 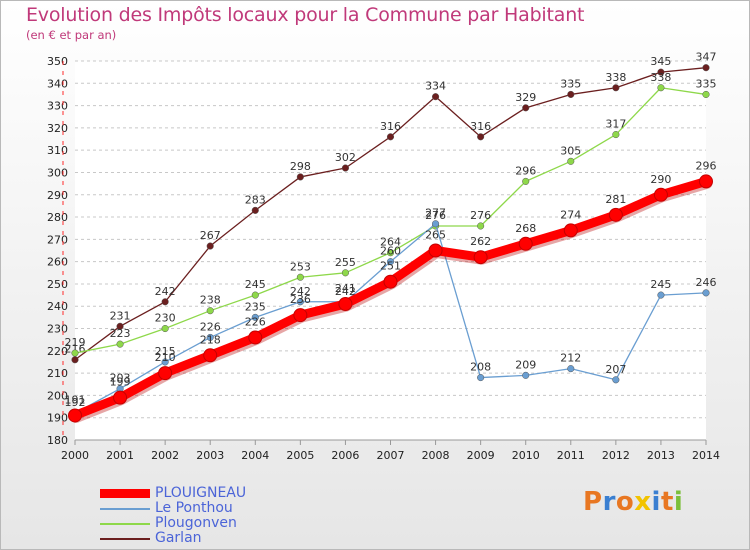 I want to click on data-label: 255, so click(x=345, y=262).